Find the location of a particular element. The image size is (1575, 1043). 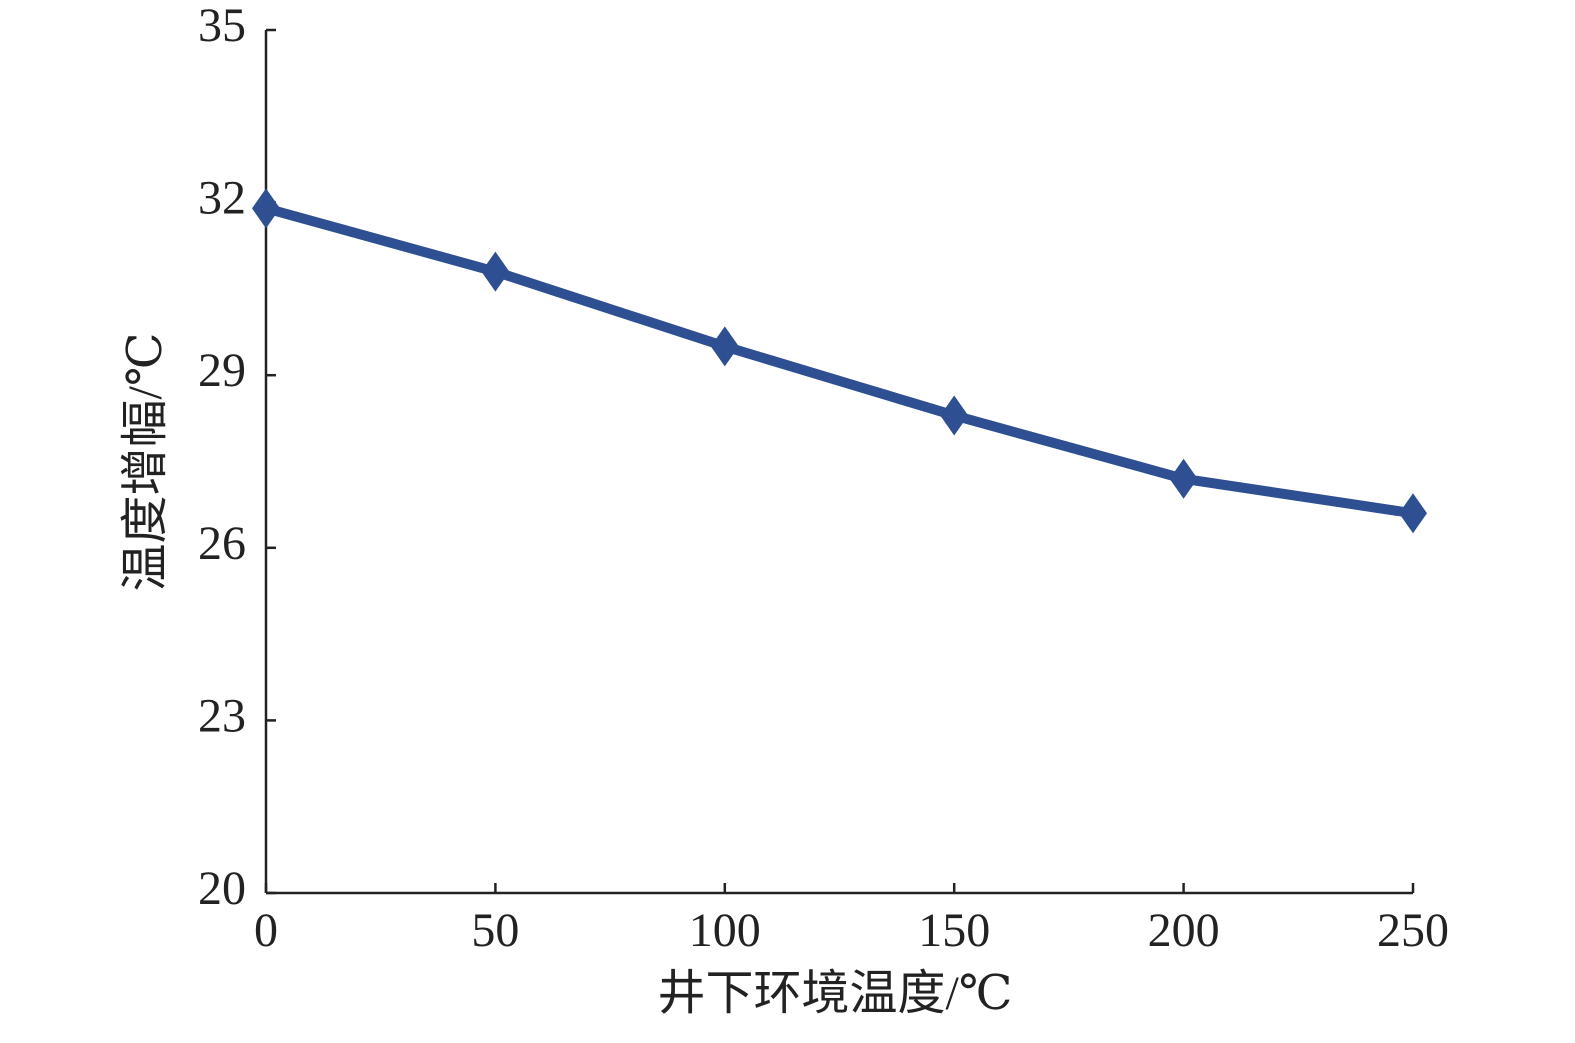

y-tick-label: 29 is located at coordinates (222, 370).